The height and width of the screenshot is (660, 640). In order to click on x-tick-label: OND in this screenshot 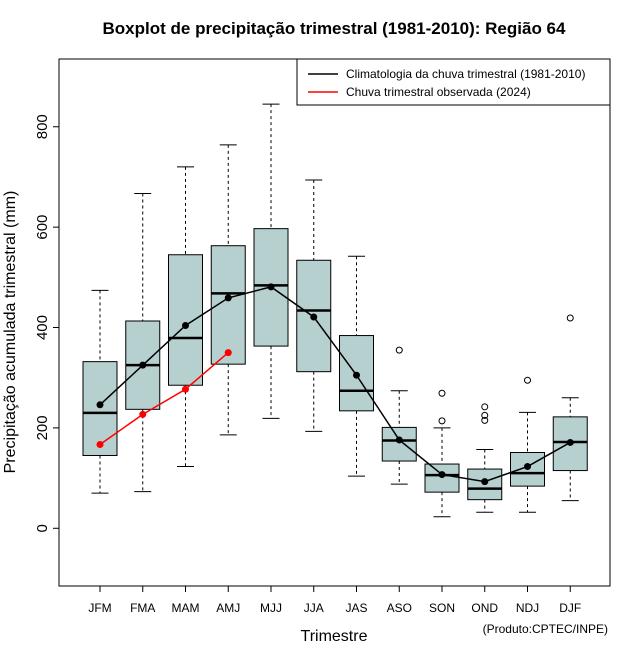, I will do `click(484, 608)`.